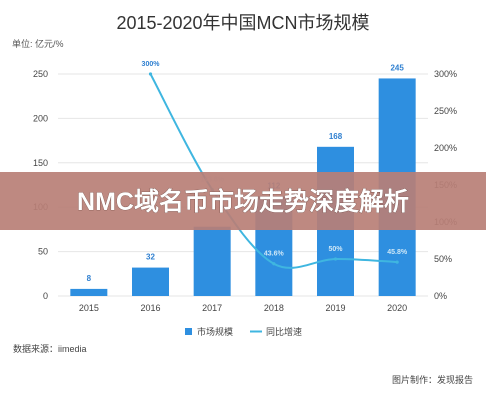 The width and height of the screenshot is (486, 400). Describe the element at coordinates (274, 308) in the screenshot. I see `x-tick-label: 2018` at that location.